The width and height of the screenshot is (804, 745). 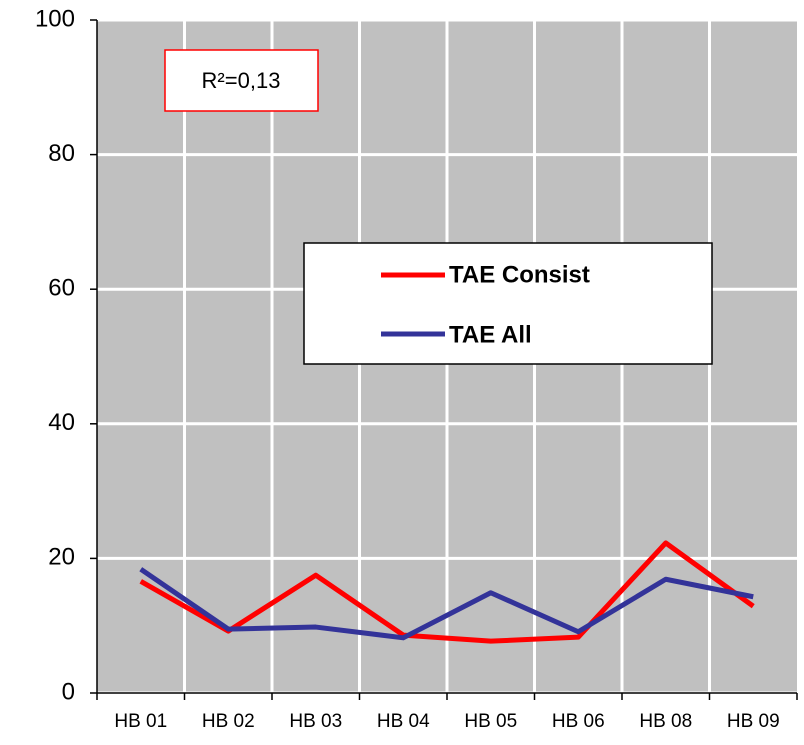 I want to click on x-tick-label: HB 06, so click(x=578, y=721).